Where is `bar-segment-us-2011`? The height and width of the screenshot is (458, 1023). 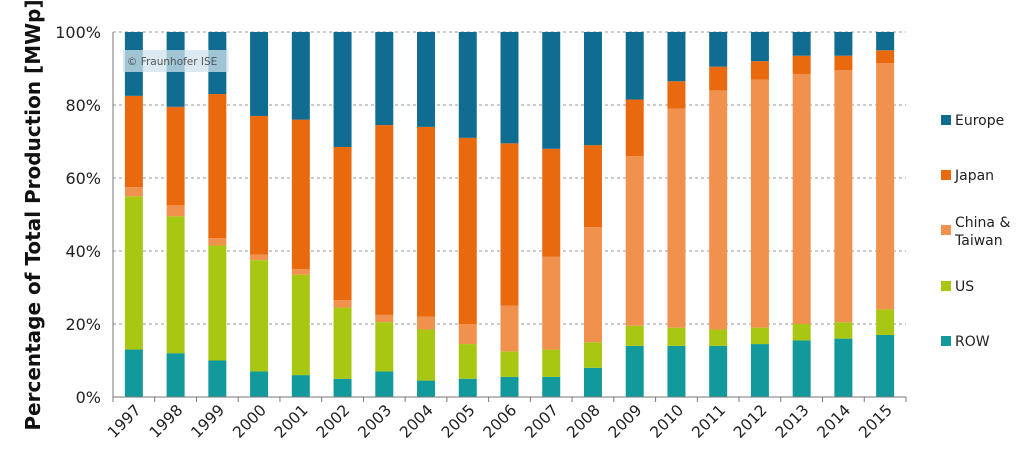
bar-segment-us-2011 is located at coordinates (718, 337).